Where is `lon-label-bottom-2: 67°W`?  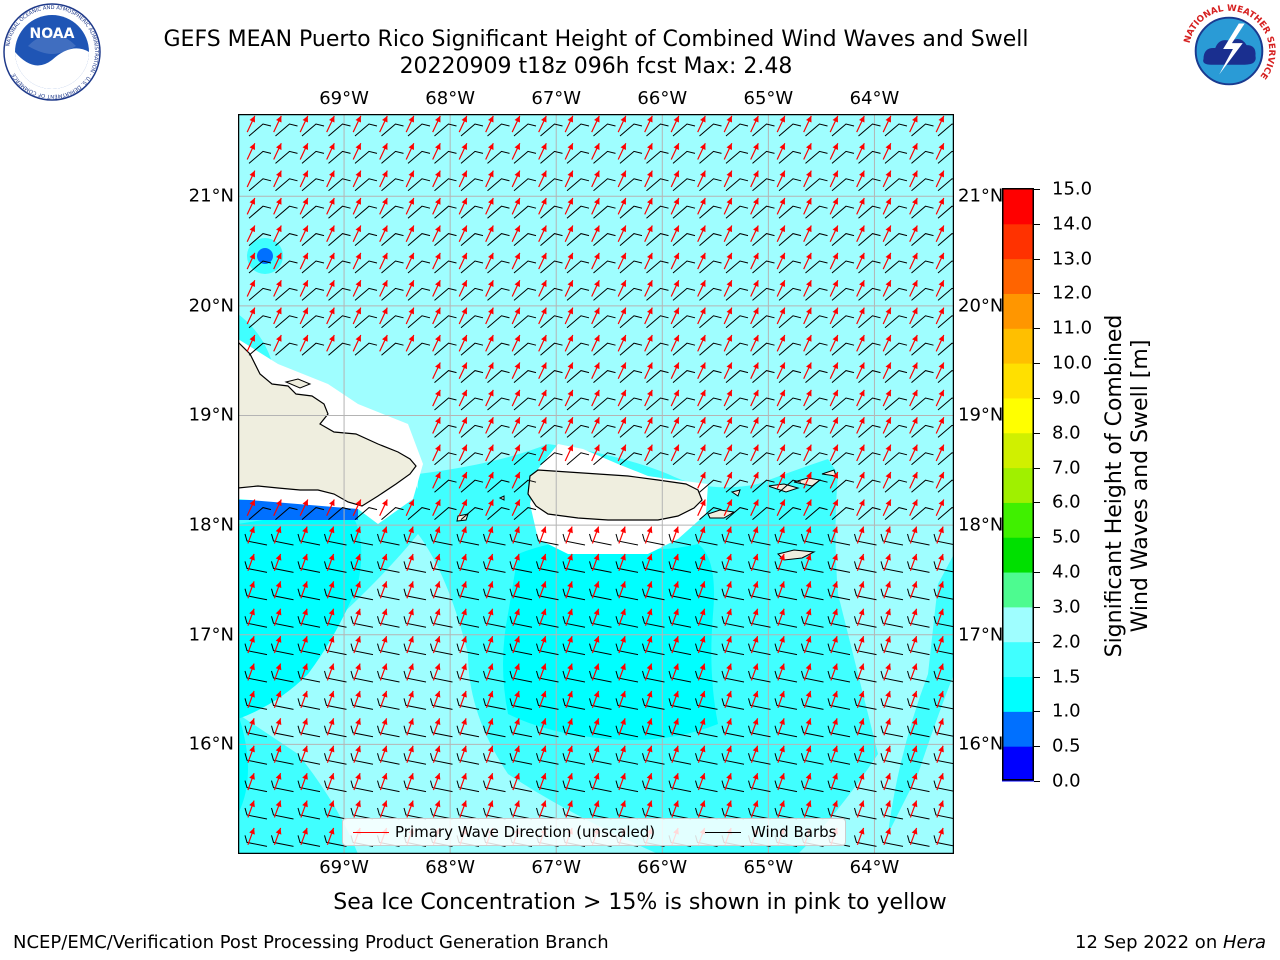 lon-label-bottom-2: 67°W is located at coordinates (556, 867).